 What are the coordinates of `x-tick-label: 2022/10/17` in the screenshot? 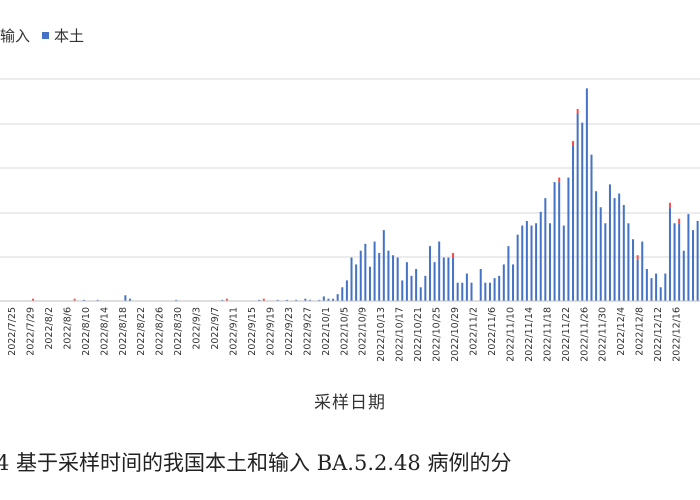 It's located at (400, 334).